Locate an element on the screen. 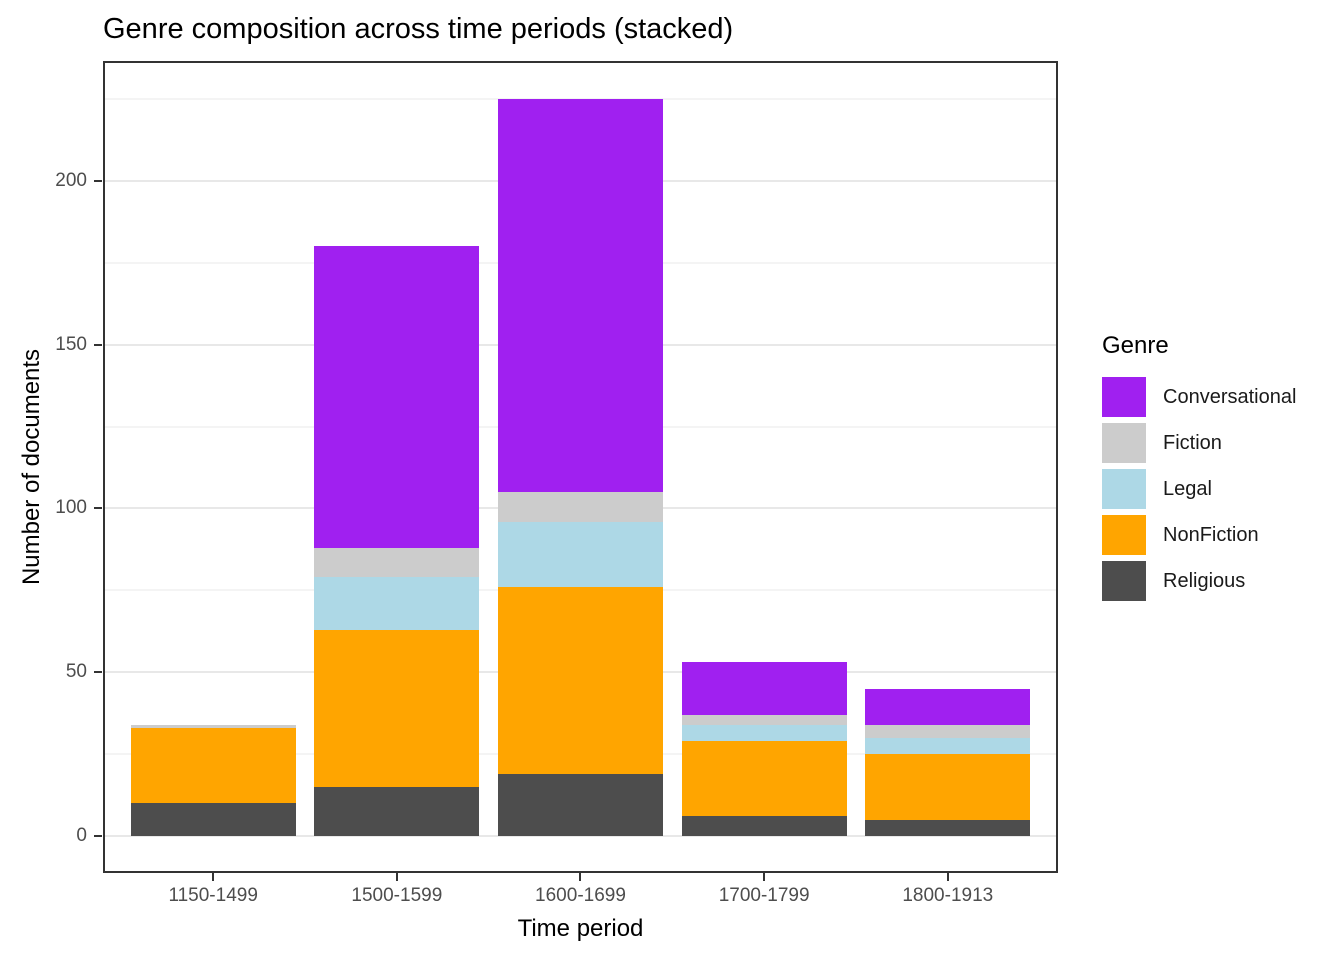 This screenshot has width=1344, height=960. bar-segment-fiction-1800-1913 is located at coordinates (947, 731).